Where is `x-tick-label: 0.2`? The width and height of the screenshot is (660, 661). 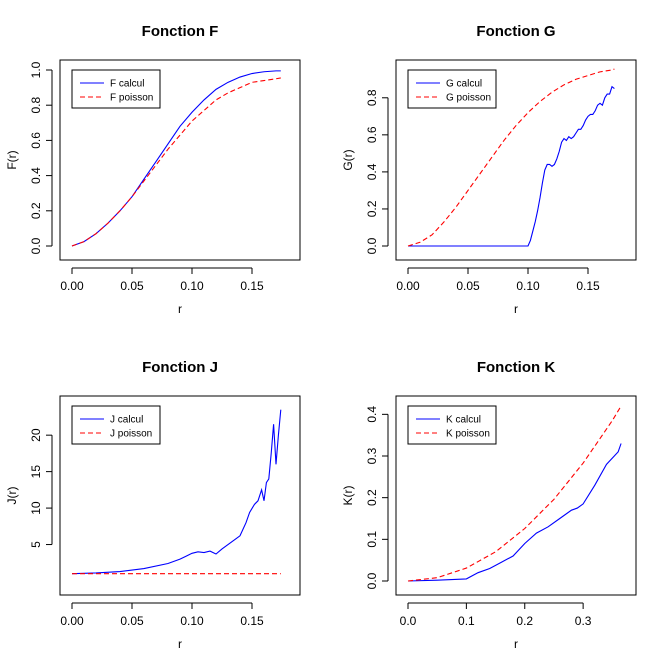 x-tick-label: 0.2 is located at coordinates (524, 621).